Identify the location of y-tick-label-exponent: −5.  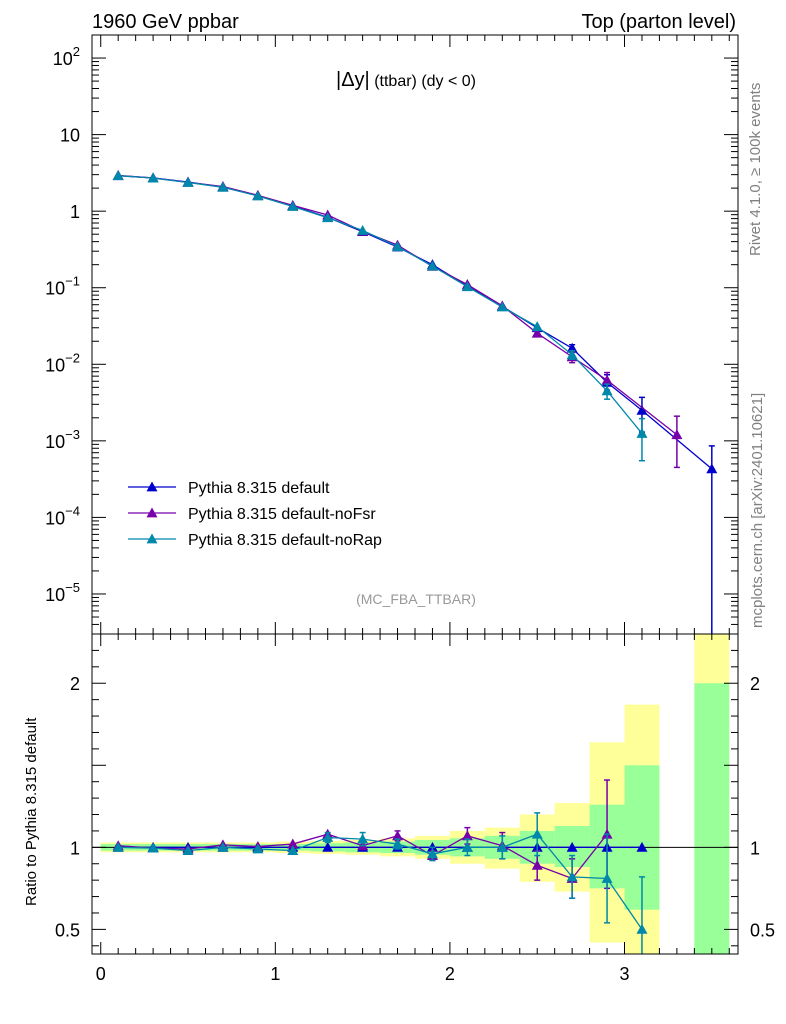
(72, 587).